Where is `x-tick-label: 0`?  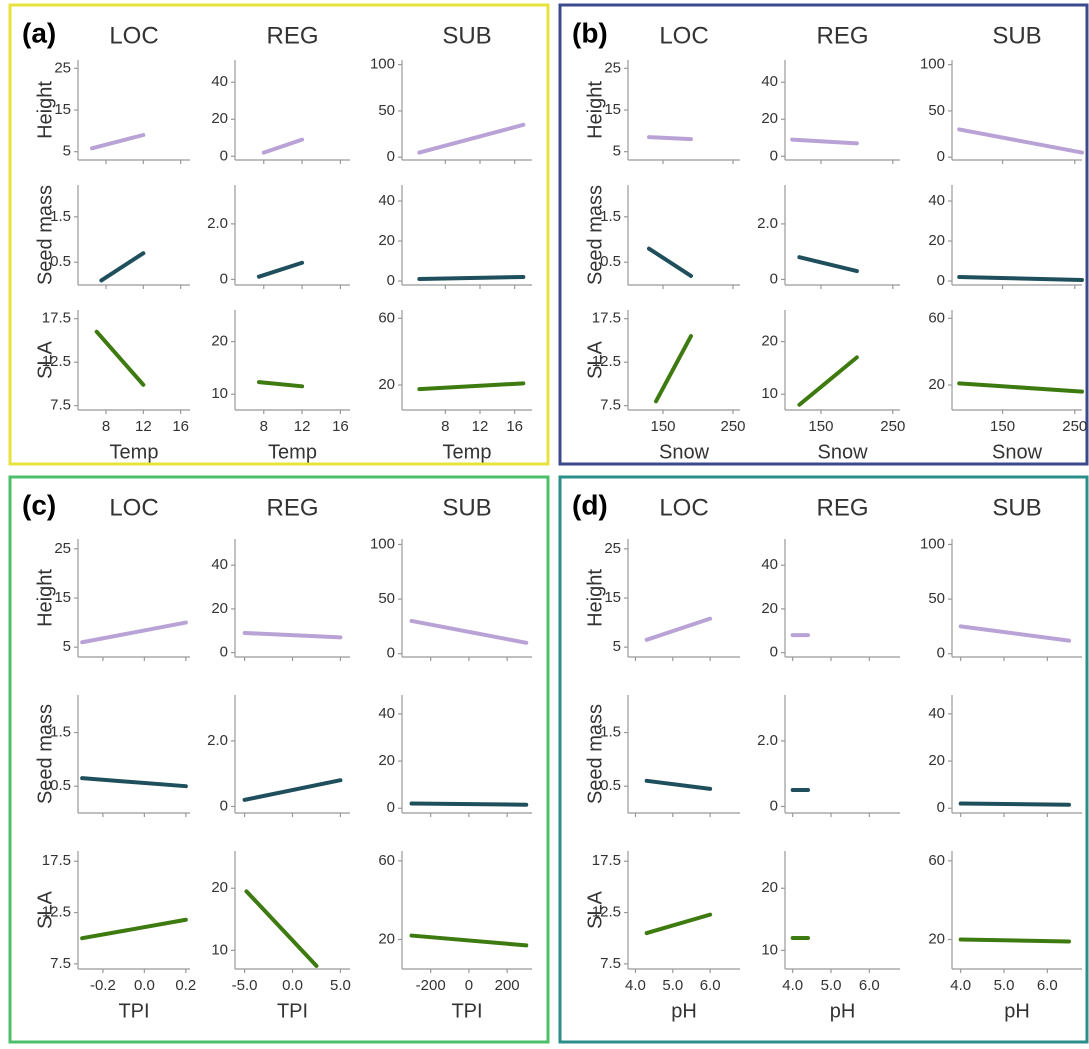 x-tick-label: 0 is located at coordinates (469, 985).